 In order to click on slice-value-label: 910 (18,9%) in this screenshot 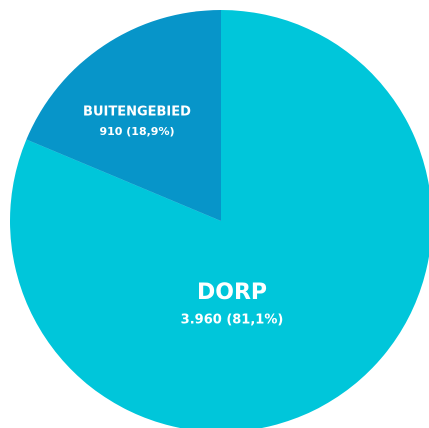, I will do `click(136, 131)`.